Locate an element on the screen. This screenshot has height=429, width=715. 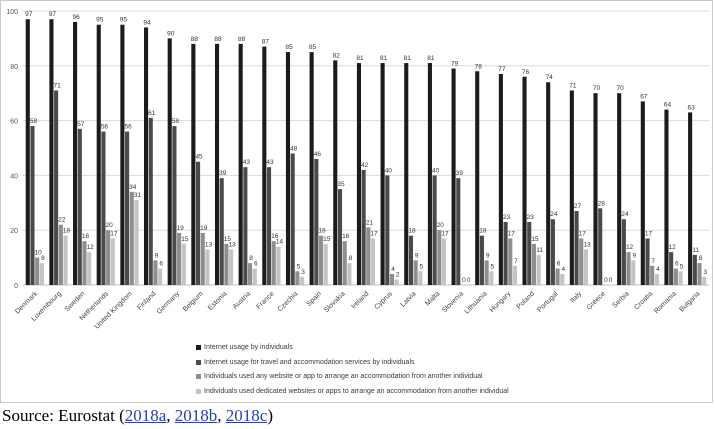
data-label: 34 is located at coordinates (133, 187).